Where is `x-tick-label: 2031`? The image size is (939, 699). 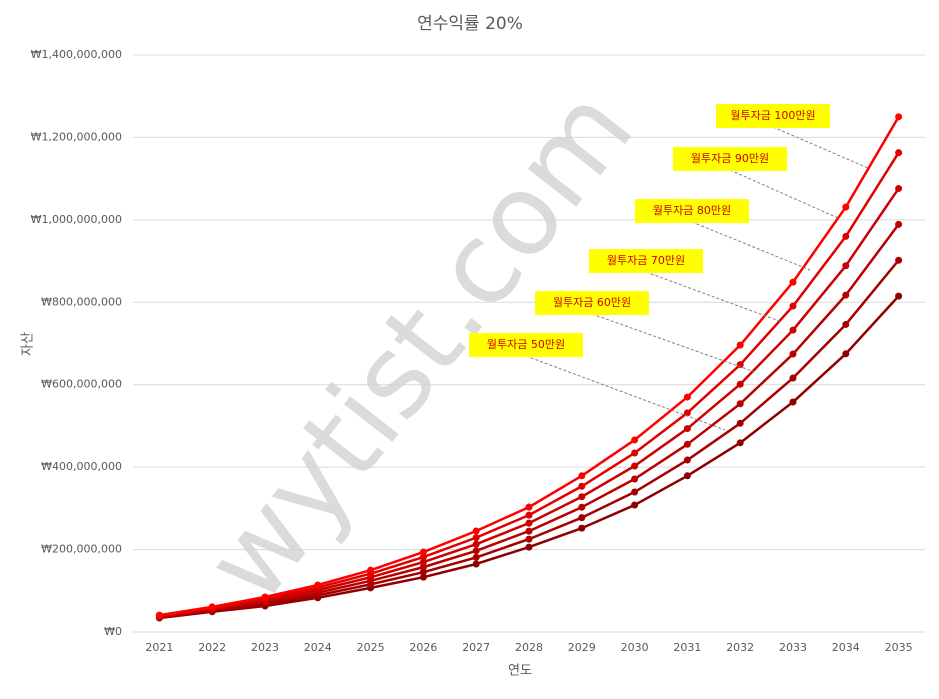 x-tick-label: 2031 is located at coordinates (687, 647).